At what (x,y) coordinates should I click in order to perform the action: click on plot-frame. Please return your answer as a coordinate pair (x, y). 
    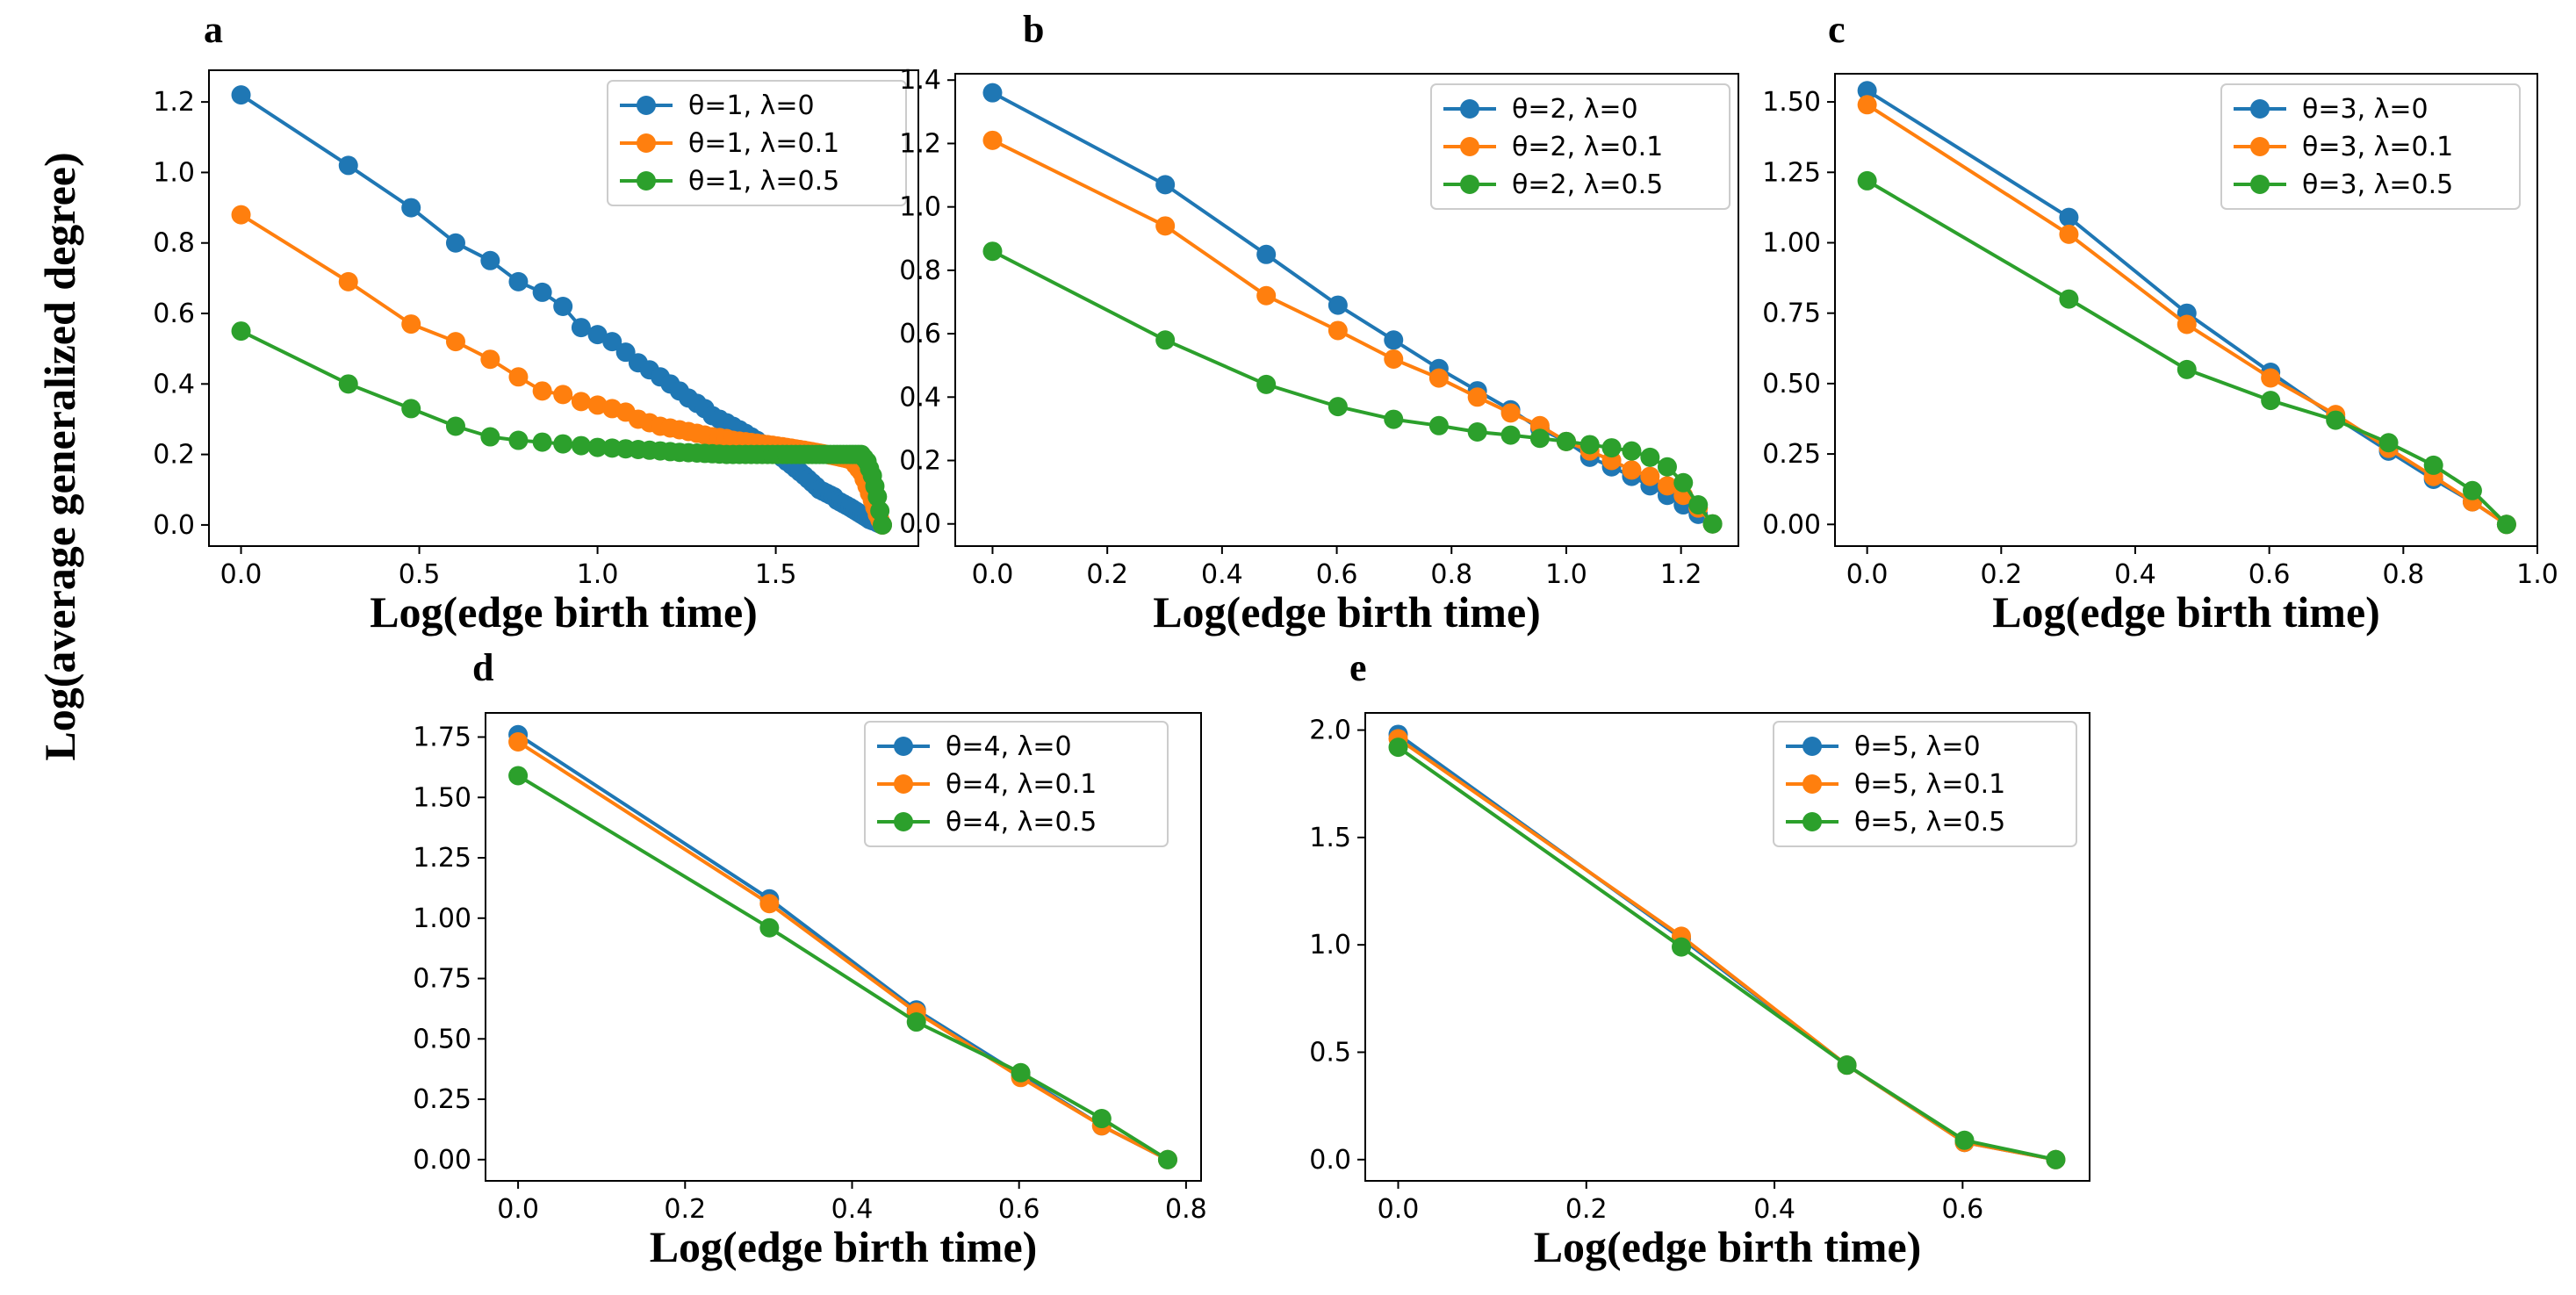
    Looking at the image, I should click on (1346, 310).